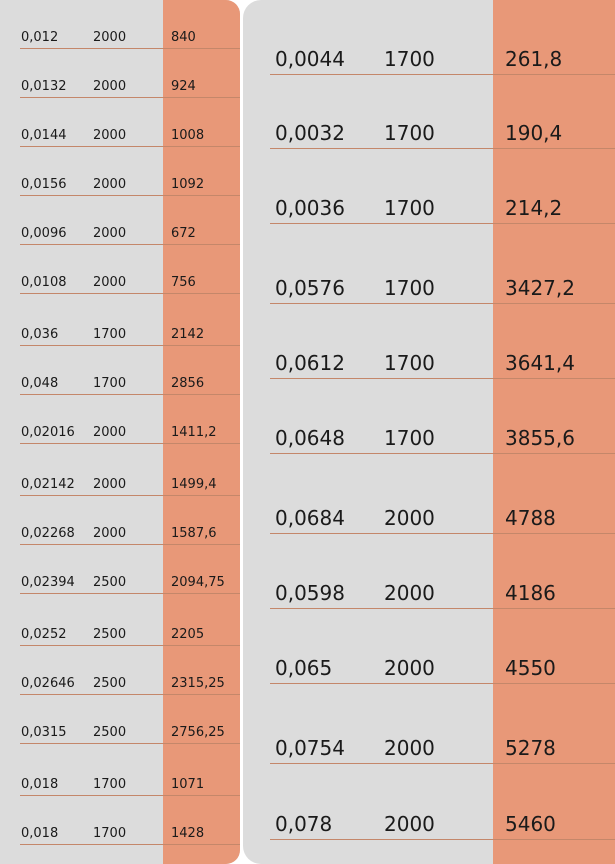 The width and height of the screenshot is (615, 864). What do you see at coordinates (530, 668) in the screenshot?
I see `result-cell: 4550` at bounding box center [530, 668].